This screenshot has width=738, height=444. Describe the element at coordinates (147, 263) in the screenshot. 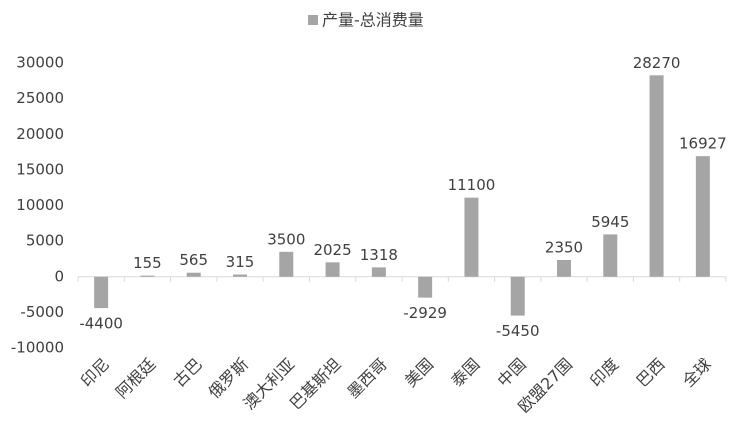

I see `value-label: 155` at that location.